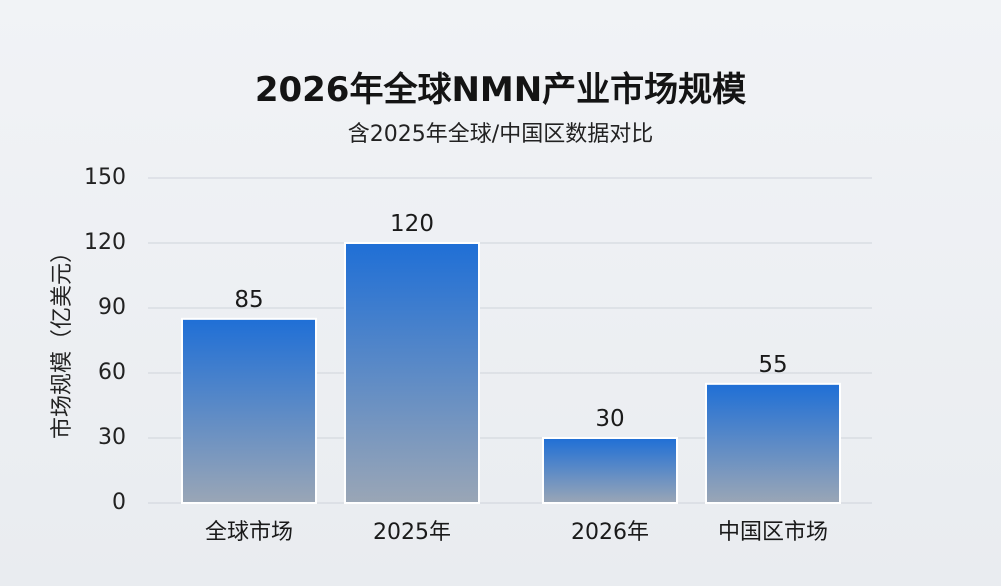 This screenshot has width=1001, height=586. Describe the element at coordinates (500, 134) in the screenshot. I see `chart-subtitle: 含2025年全球/中国区数据对比` at that location.